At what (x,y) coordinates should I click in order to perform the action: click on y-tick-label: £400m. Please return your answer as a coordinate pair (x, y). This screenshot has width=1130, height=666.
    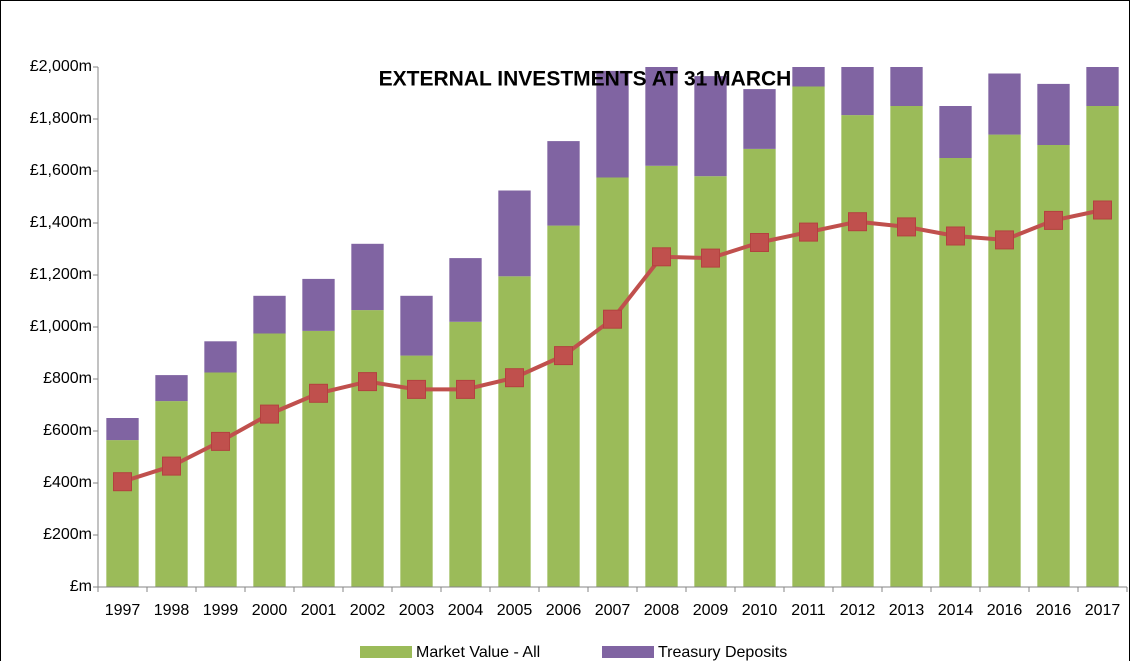
    Looking at the image, I should click on (67, 482).